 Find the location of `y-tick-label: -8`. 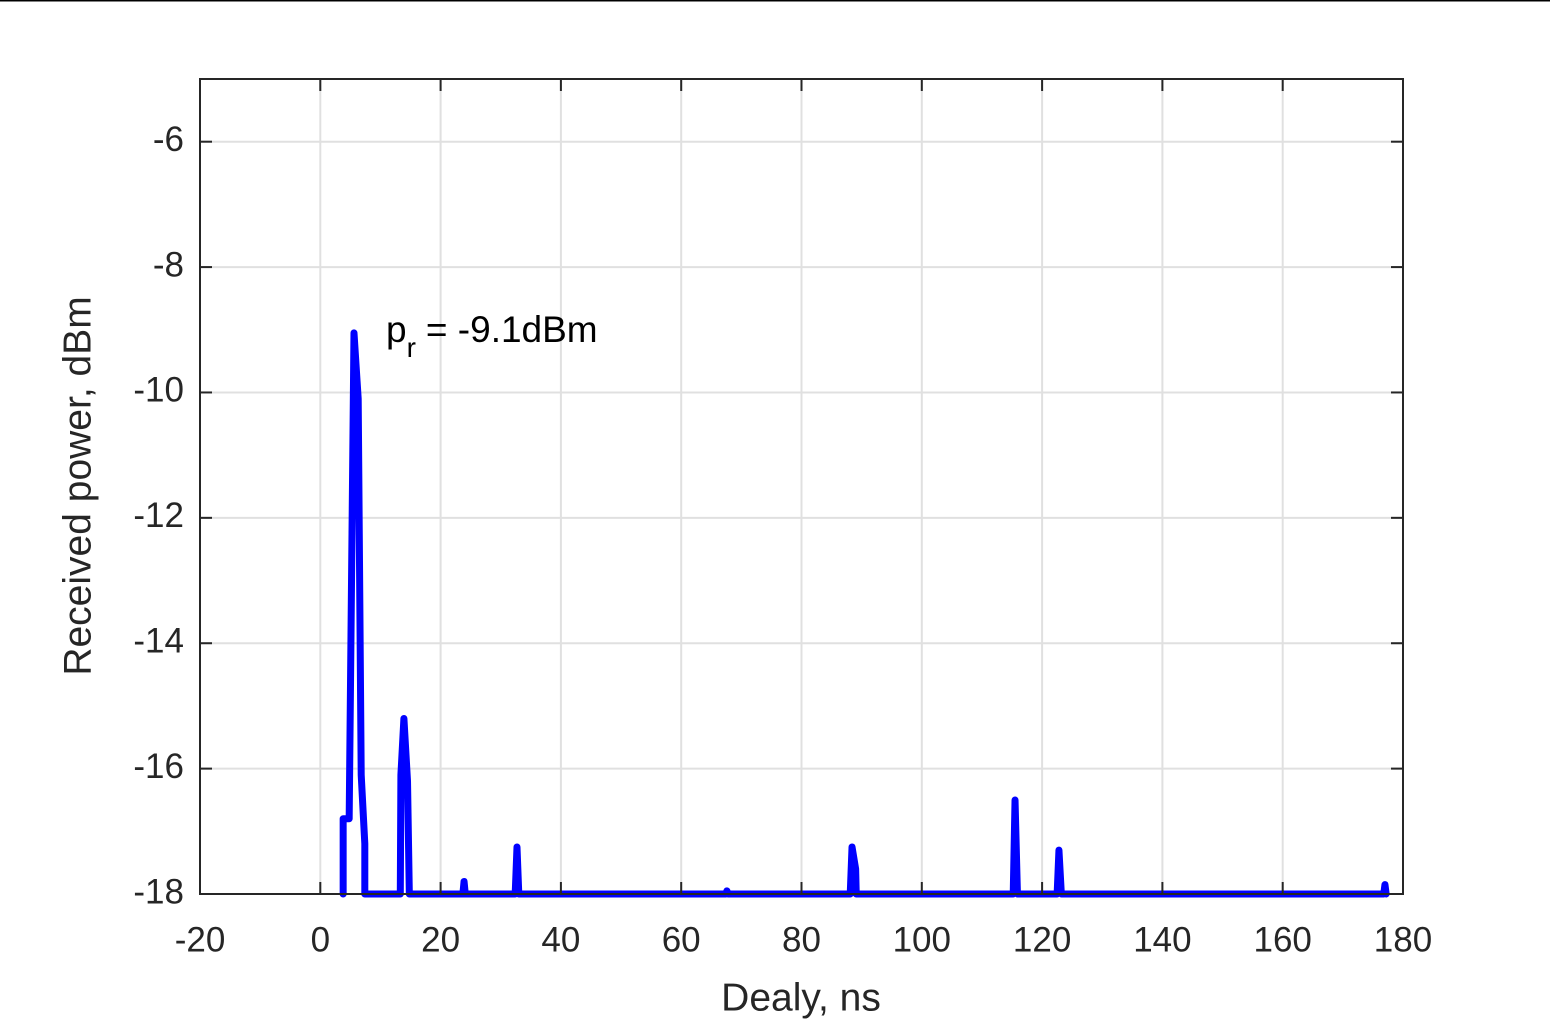

y-tick-label: -8 is located at coordinates (168, 264).